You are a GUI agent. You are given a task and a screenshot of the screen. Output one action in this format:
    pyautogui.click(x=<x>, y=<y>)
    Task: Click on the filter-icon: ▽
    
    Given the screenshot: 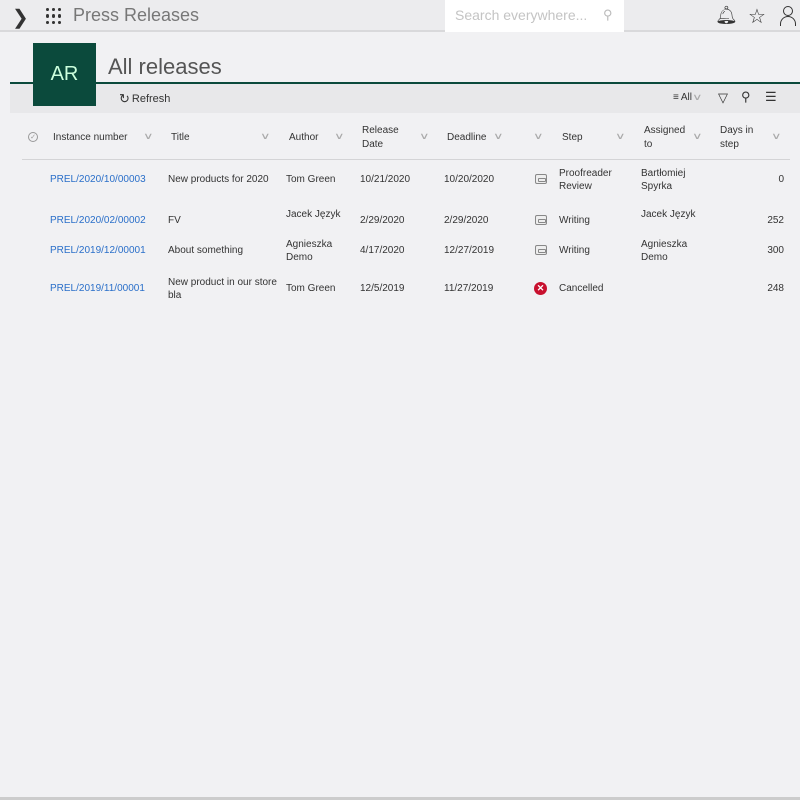 What is the action you would take?
    pyautogui.click(x=723, y=97)
    